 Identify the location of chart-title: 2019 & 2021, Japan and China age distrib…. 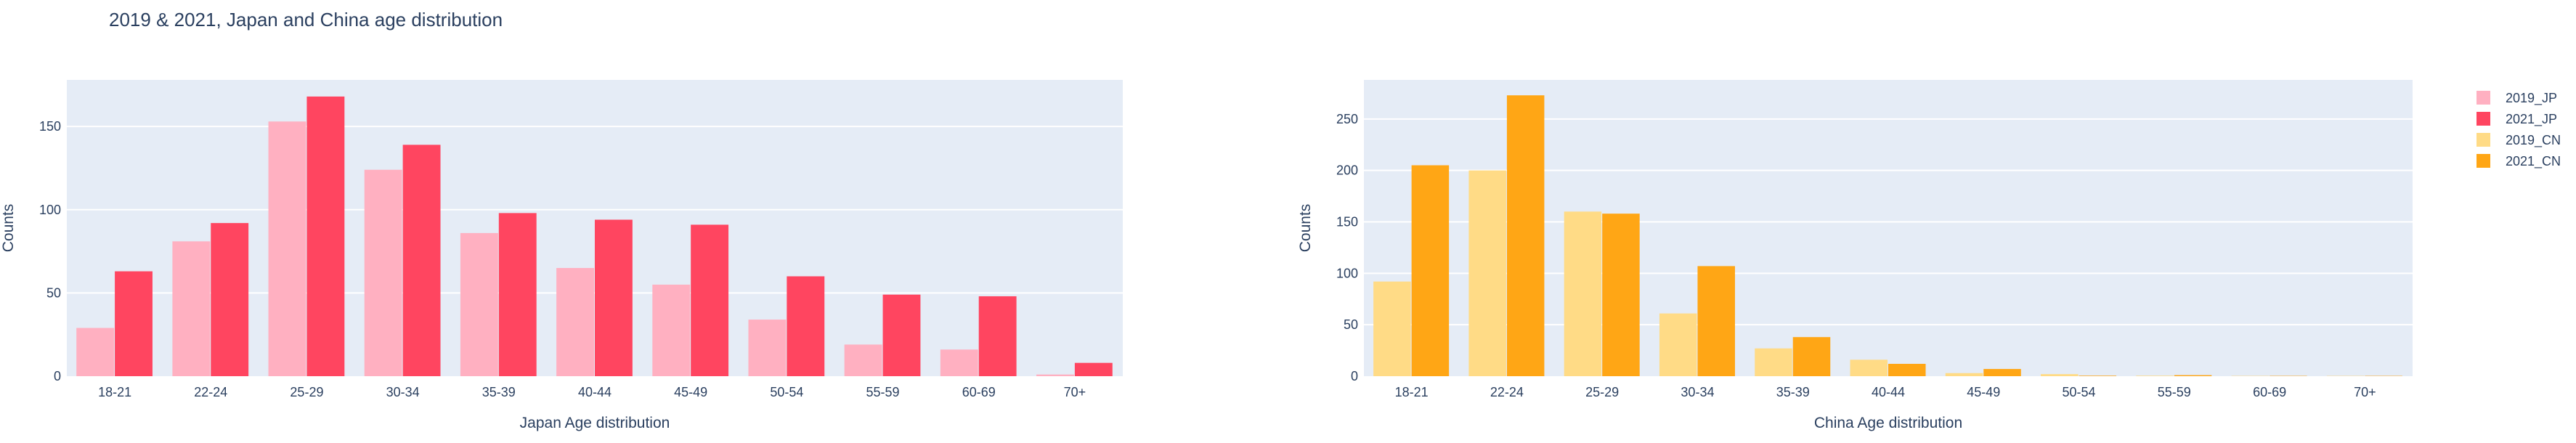
(306, 20).